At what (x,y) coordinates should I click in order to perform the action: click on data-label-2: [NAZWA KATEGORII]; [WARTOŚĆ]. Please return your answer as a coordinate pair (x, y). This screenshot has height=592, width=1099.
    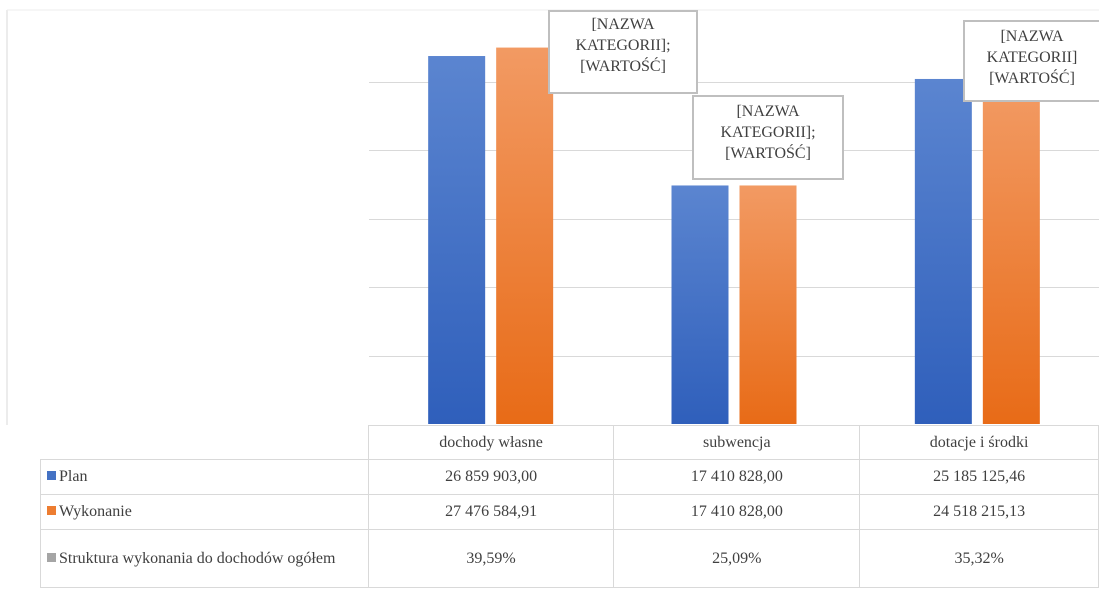
    Looking at the image, I should click on (768, 137).